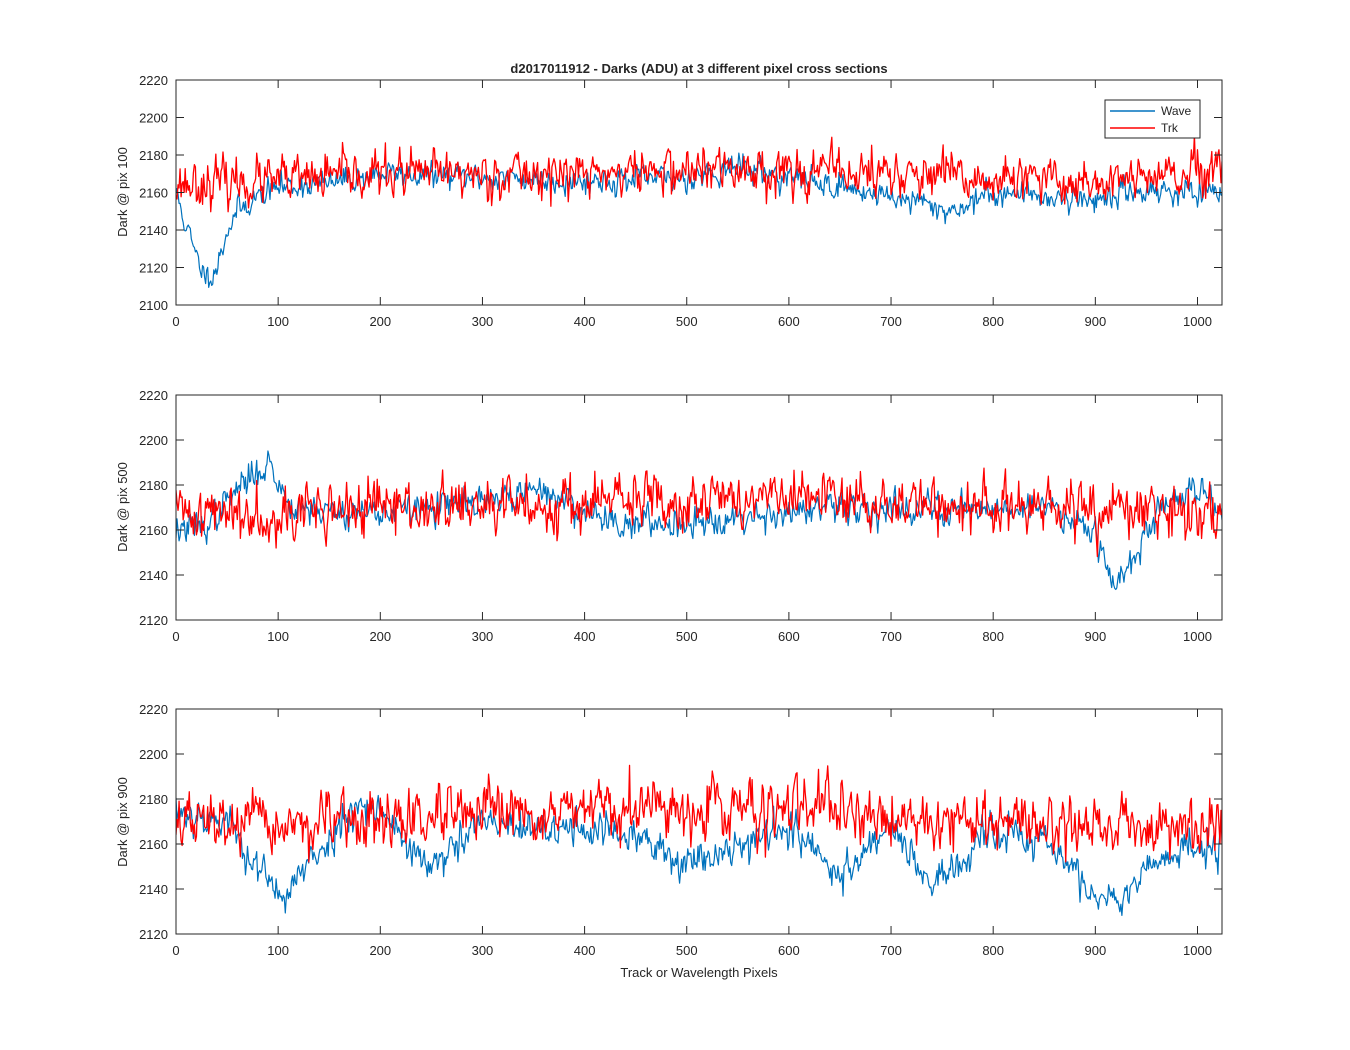  Describe the element at coordinates (699, 972) in the screenshot. I see `figure-xlabel: Track or Wavelength Pixels` at that location.